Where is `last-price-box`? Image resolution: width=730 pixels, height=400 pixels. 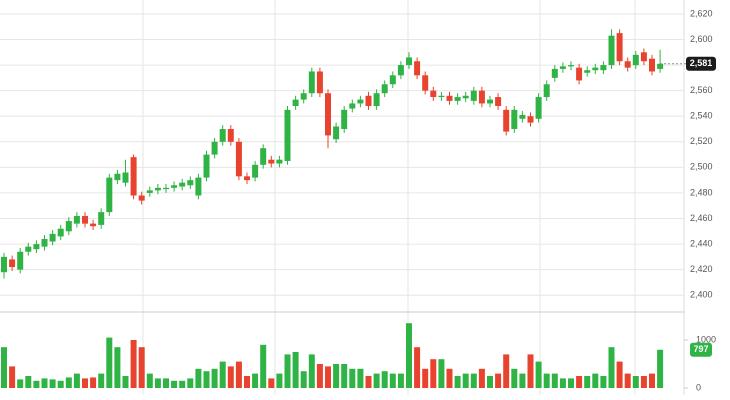
last-price-box is located at coordinates (701, 63).